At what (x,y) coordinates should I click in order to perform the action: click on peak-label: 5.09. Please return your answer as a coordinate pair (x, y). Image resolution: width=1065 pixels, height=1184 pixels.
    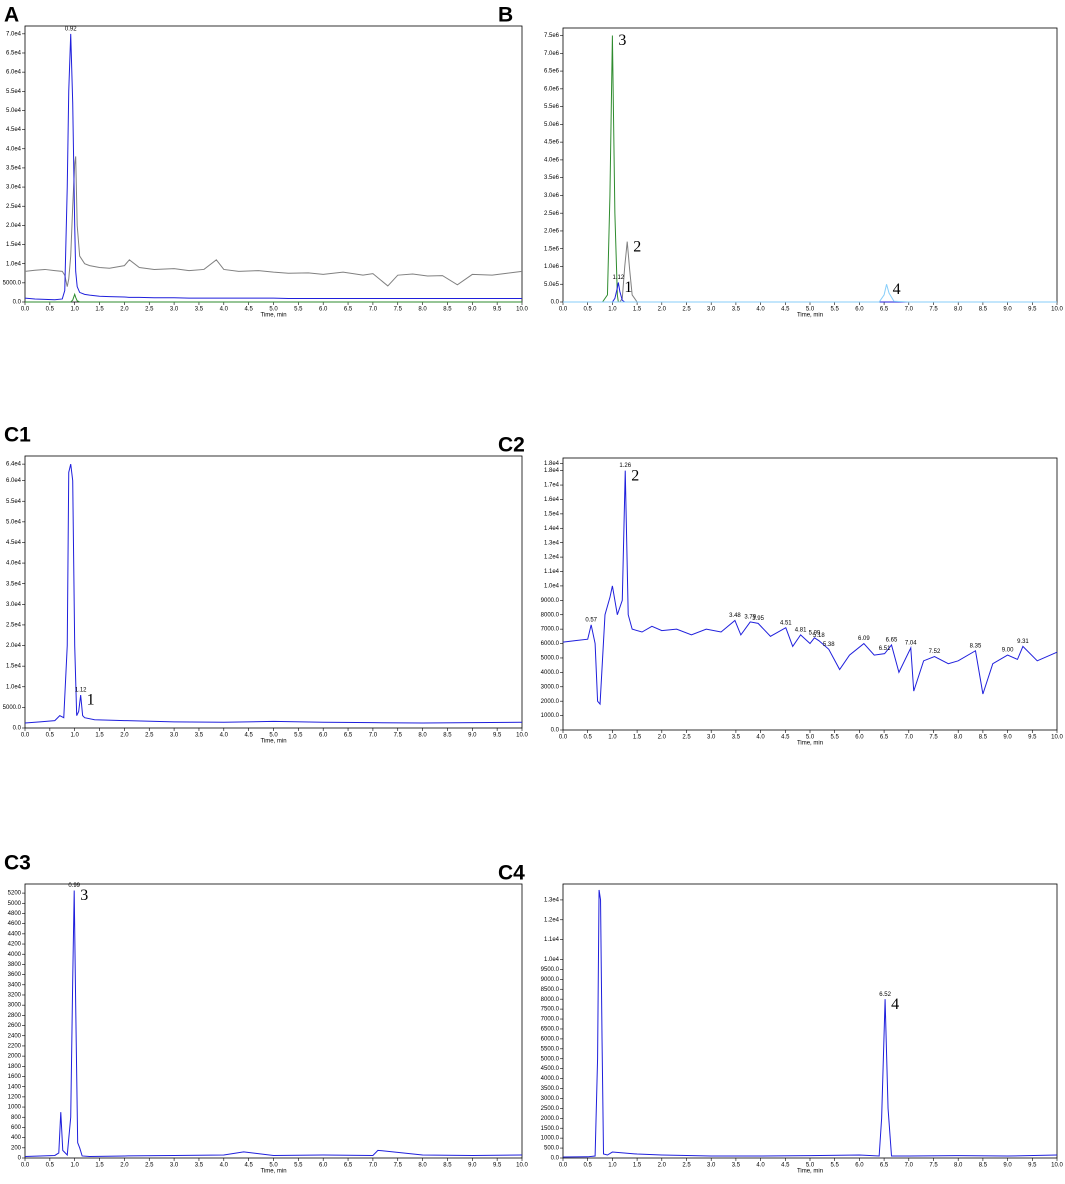
    Looking at the image, I should click on (815, 633).